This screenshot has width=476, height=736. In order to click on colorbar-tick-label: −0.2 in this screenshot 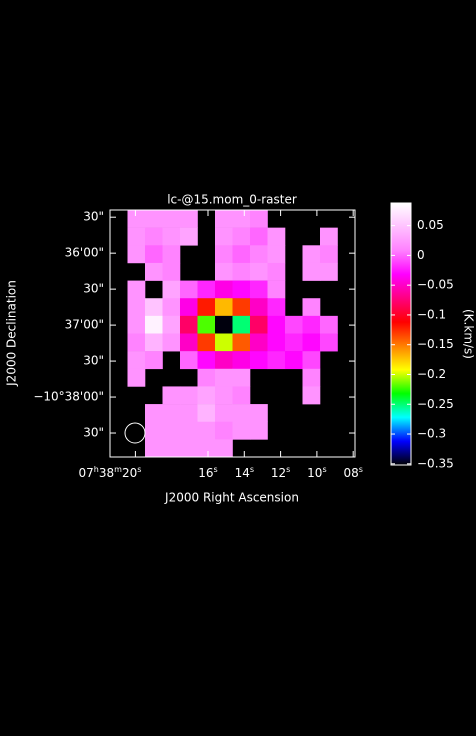, I will do `click(431, 374)`.